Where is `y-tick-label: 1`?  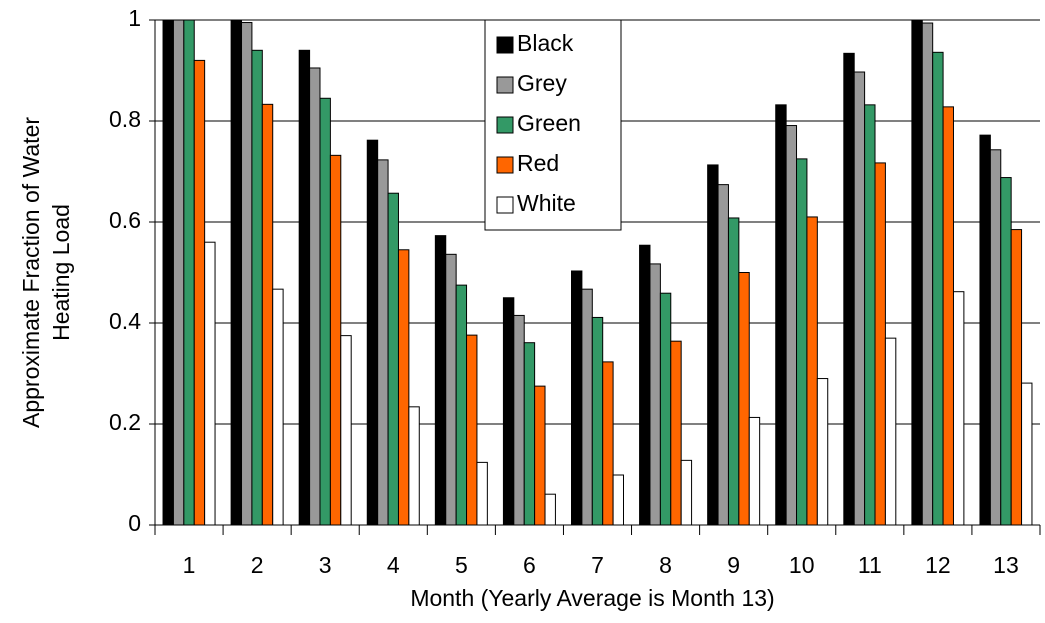 y-tick-label: 1 is located at coordinates (134, 18).